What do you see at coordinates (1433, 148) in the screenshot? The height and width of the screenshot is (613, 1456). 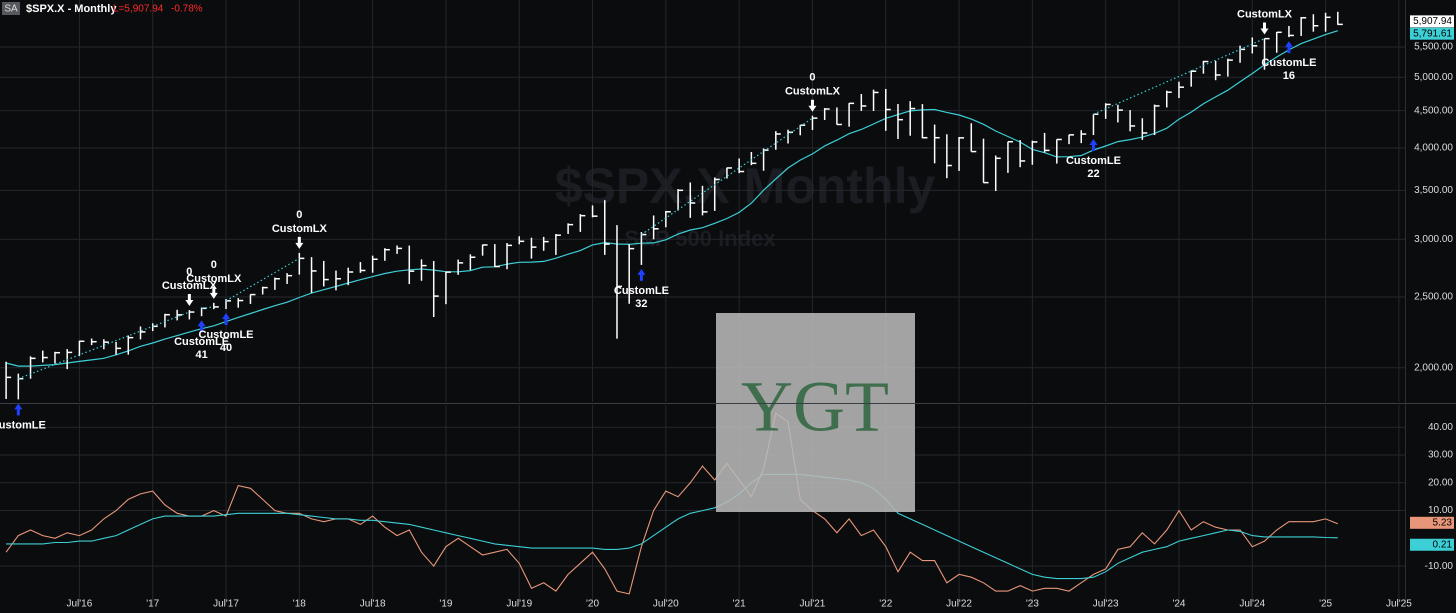 I see `y-tick-label: 4,000.00` at bounding box center [1433, 148].